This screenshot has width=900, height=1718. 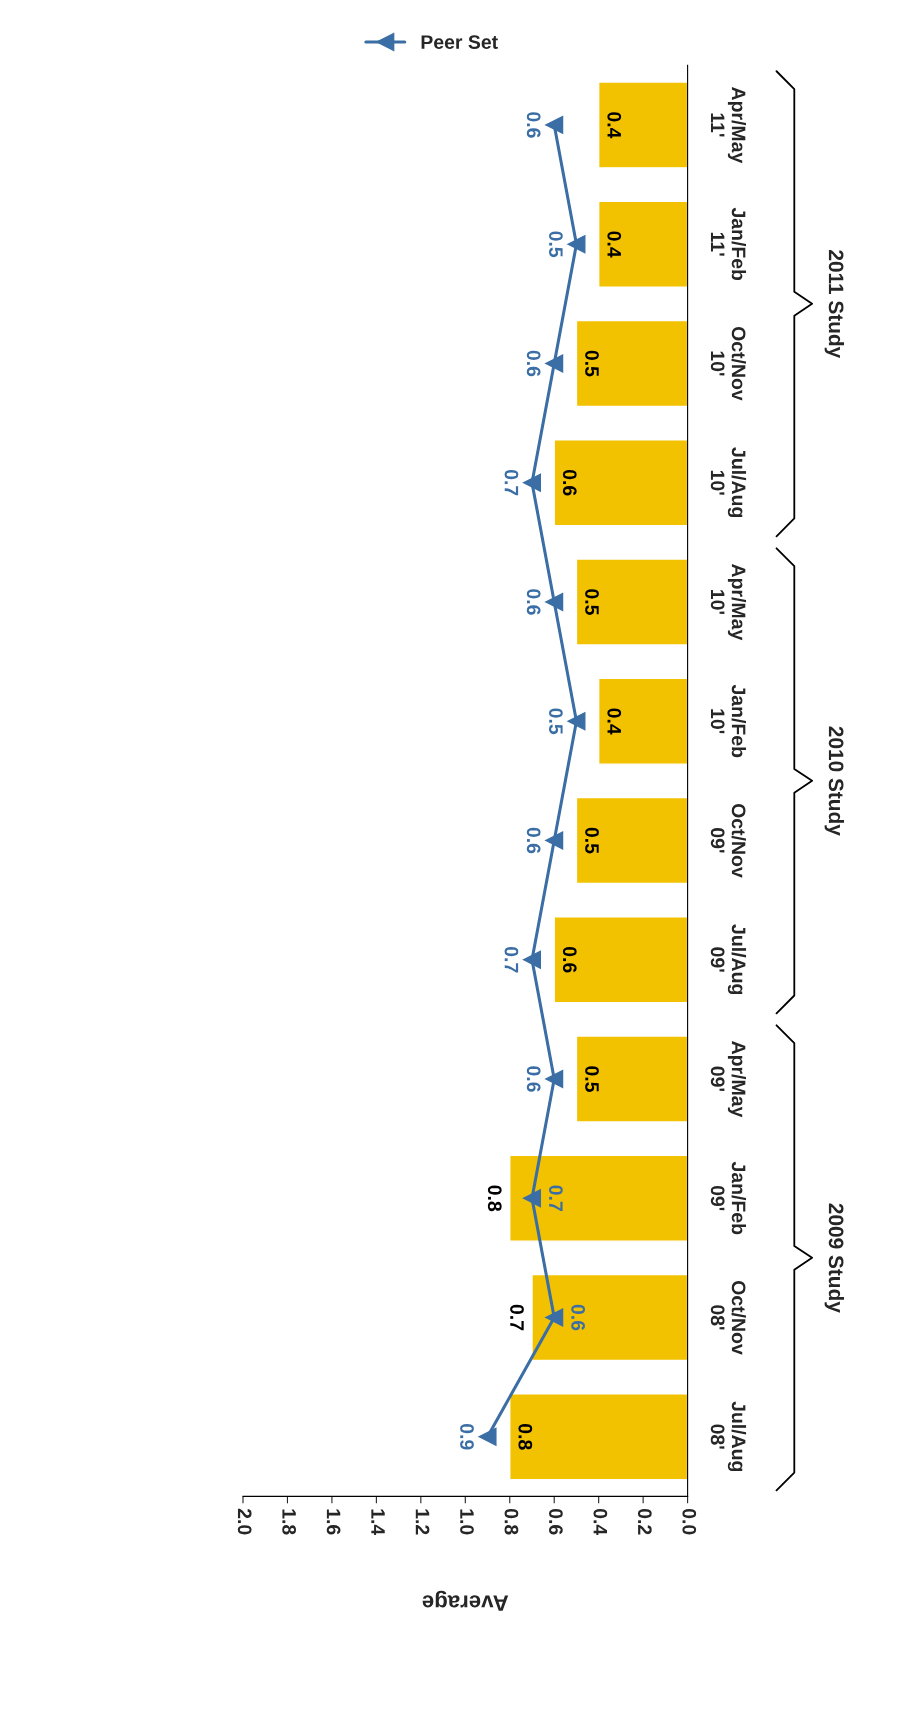 I want to click on y-tick-label: Apr/May 10', so click(x=728, y=602).